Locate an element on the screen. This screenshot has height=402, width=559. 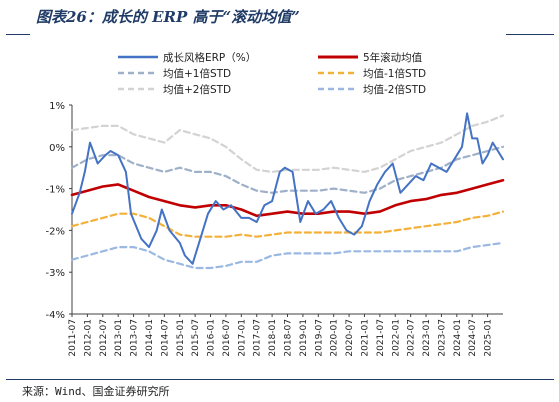
legend-plus-1std-label: 均值+1倍STD is located at coordinates (197, 73).